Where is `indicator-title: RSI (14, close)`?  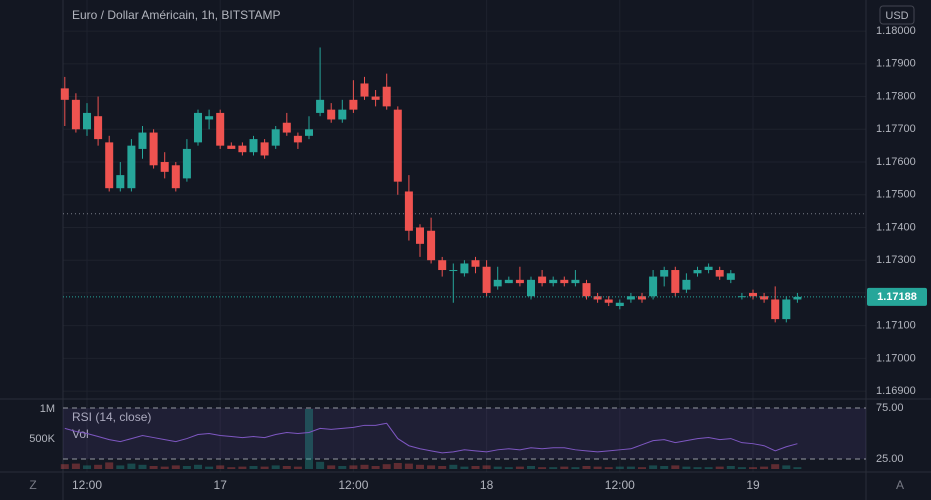 indicator-title: RSI (14, close) is located at coordinates (111, 417).